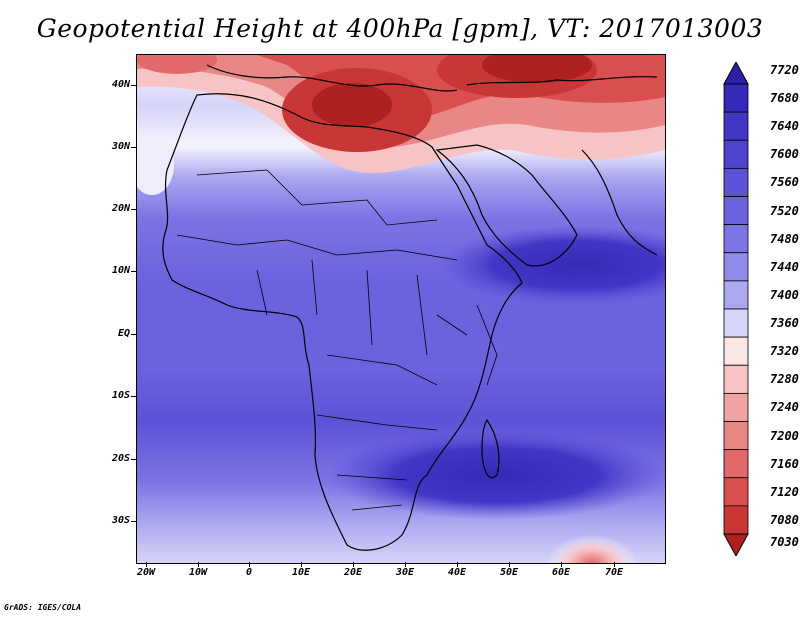 The width and height of the screenshot is (800, 618). I want to click on lon-label-30e: 30E, so click(405, 572).